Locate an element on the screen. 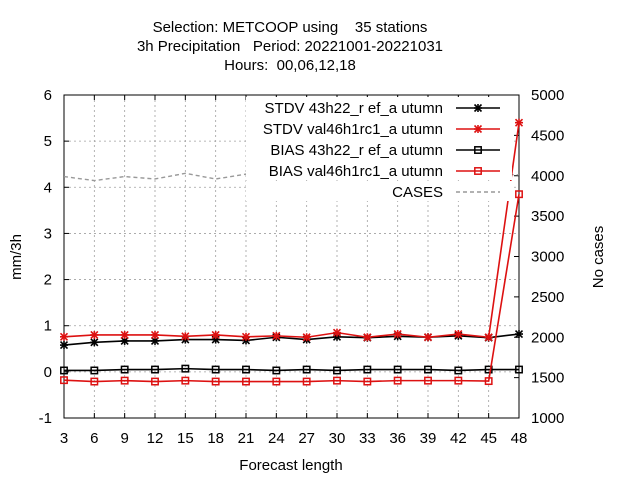 The image size is (640, 480). x-tick-label: 18 is located at coordinates (215, 438).